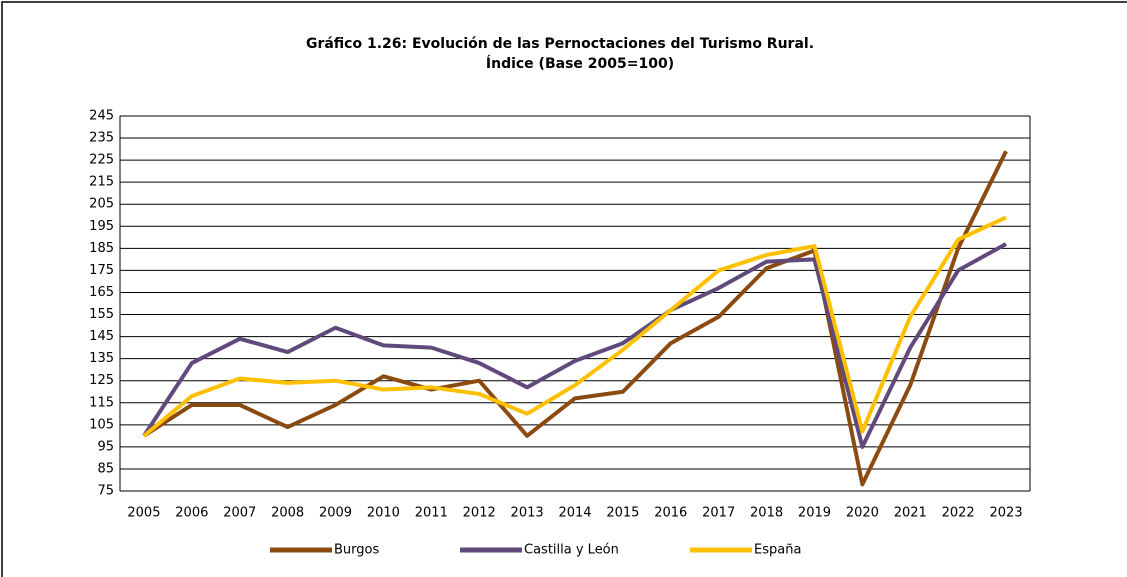 Image resolution: width=1127 pixels, height=577 pixels. I want to click on y-tick-label: 115, so click(101, 402).